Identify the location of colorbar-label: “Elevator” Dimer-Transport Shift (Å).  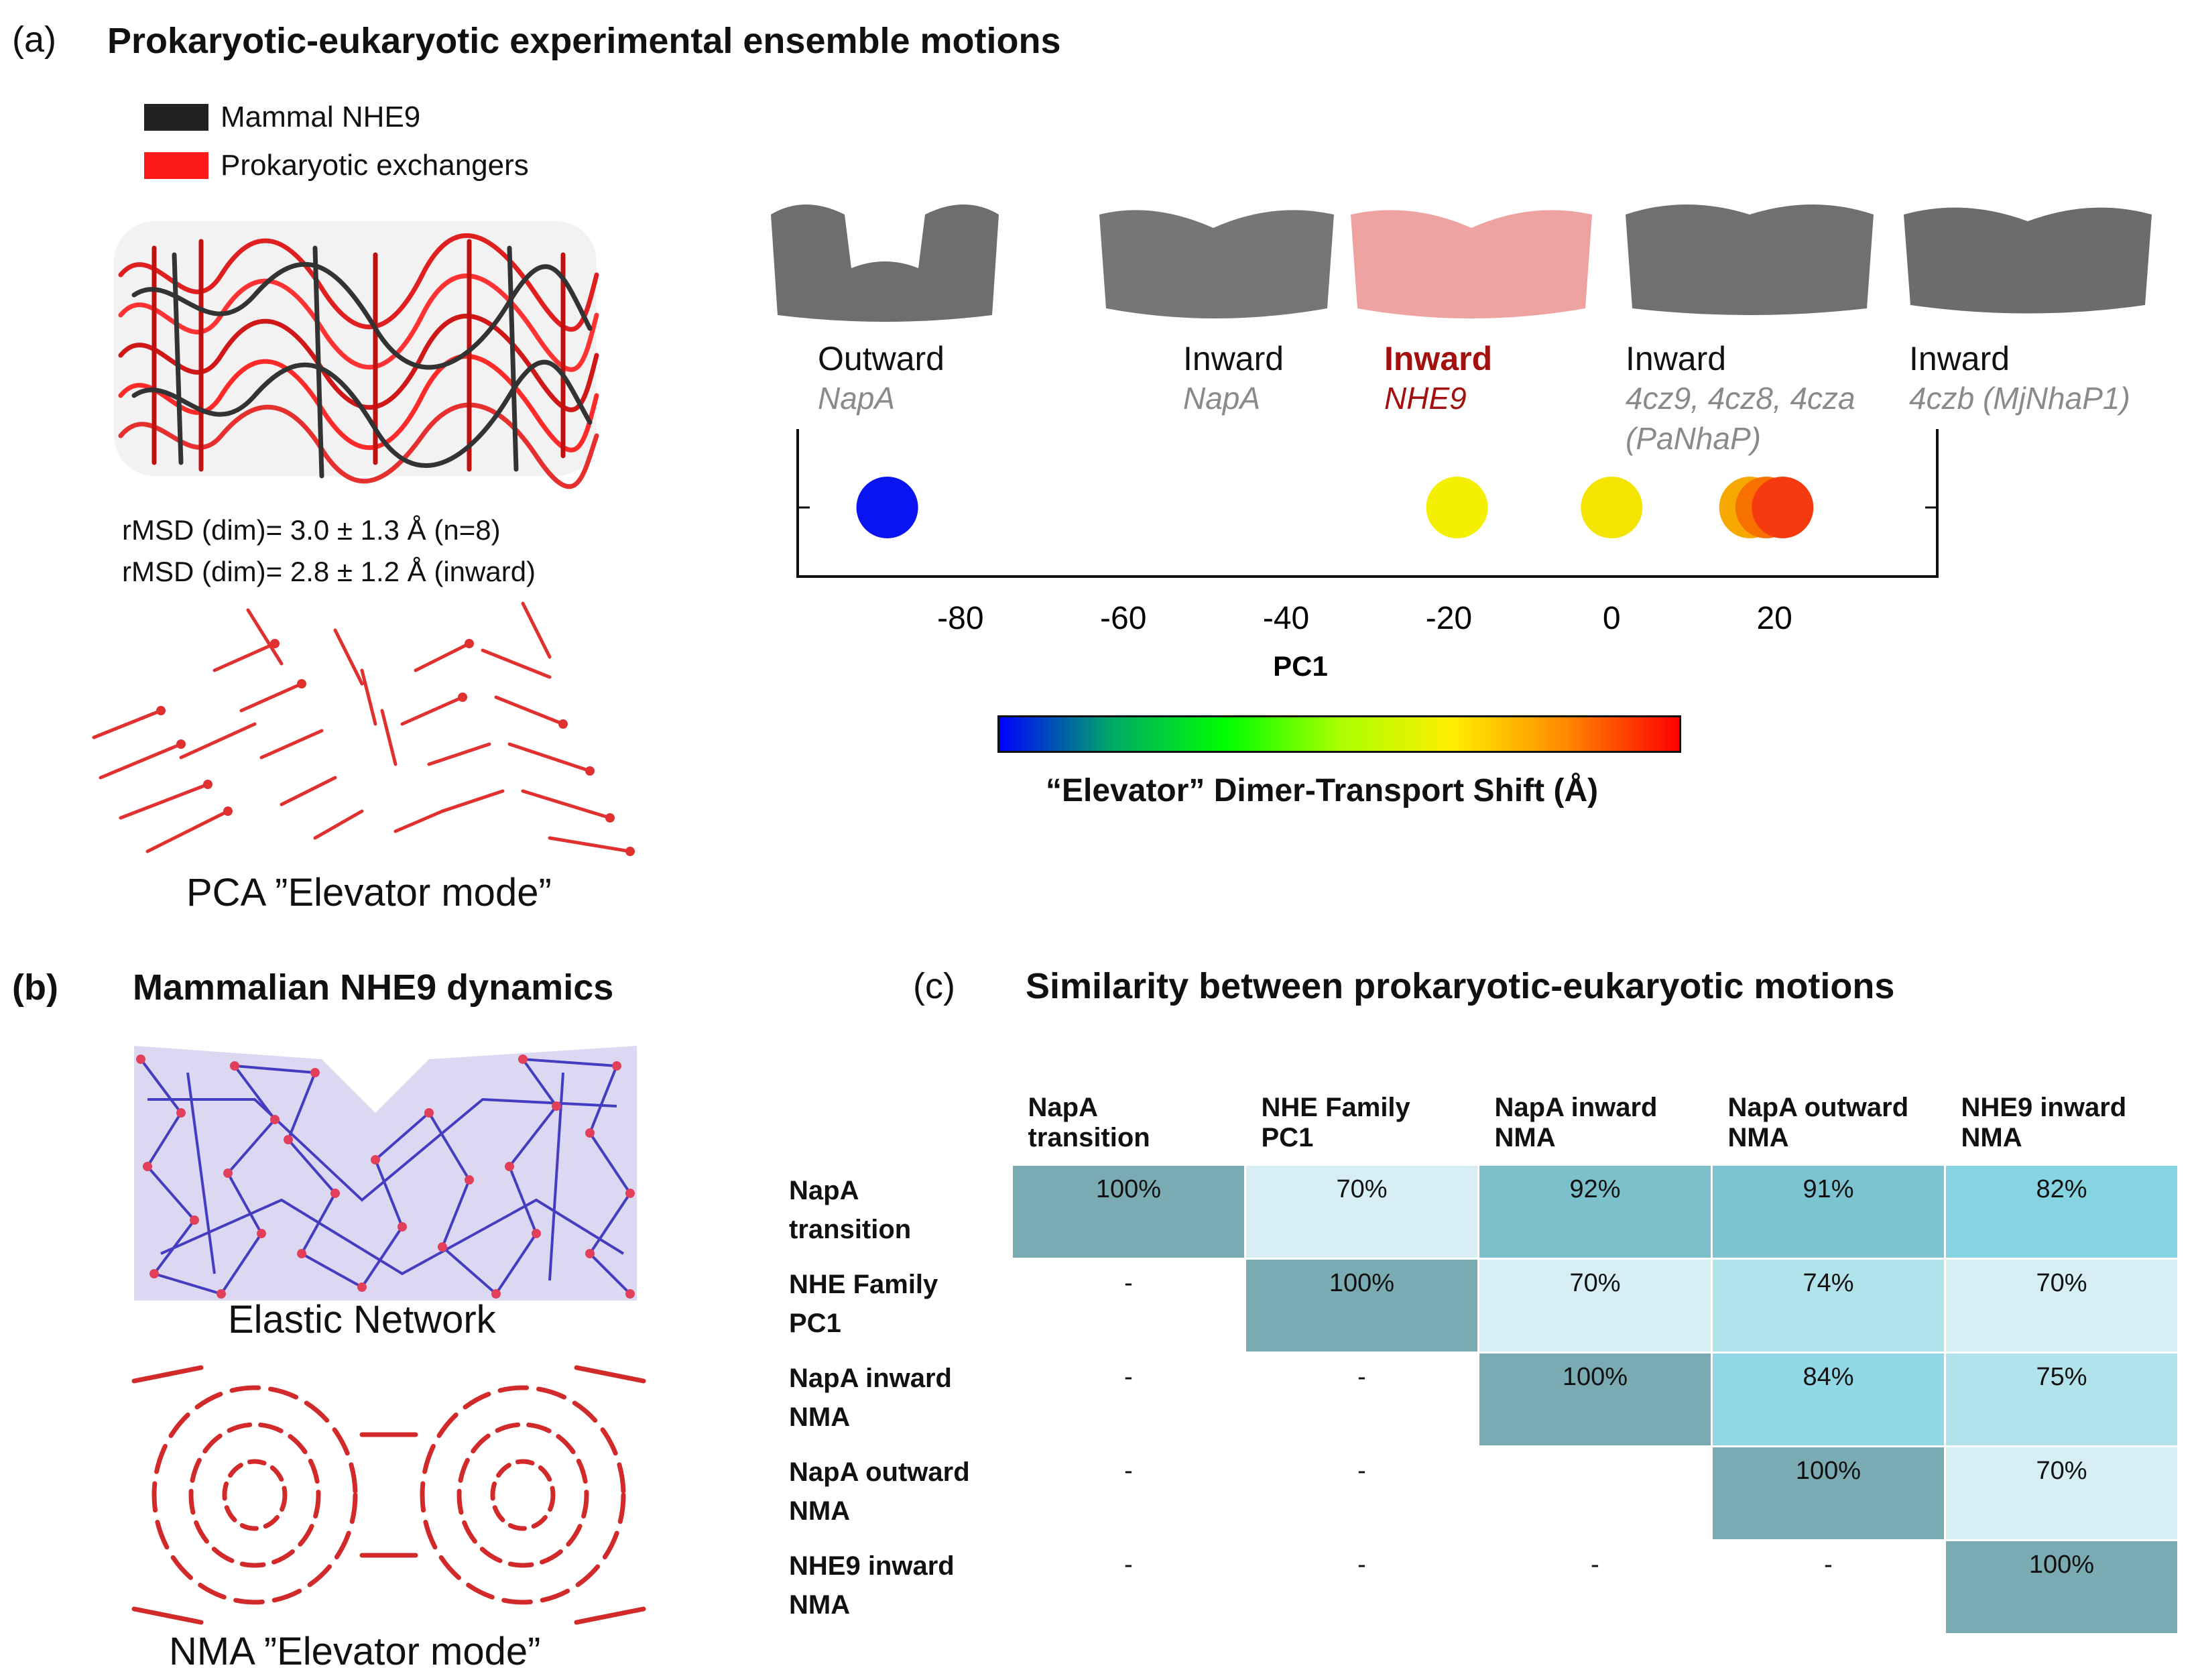
(1322, 790).